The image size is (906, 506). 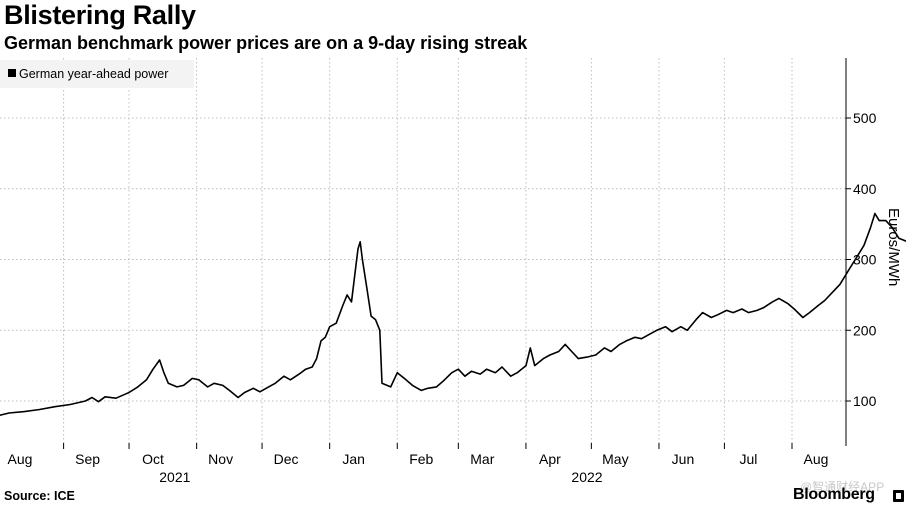 What do you see at coordinates (93, 74) in the screenshot?
I see `legend-label: German year-ahead power` at bounding box center [93, 74].